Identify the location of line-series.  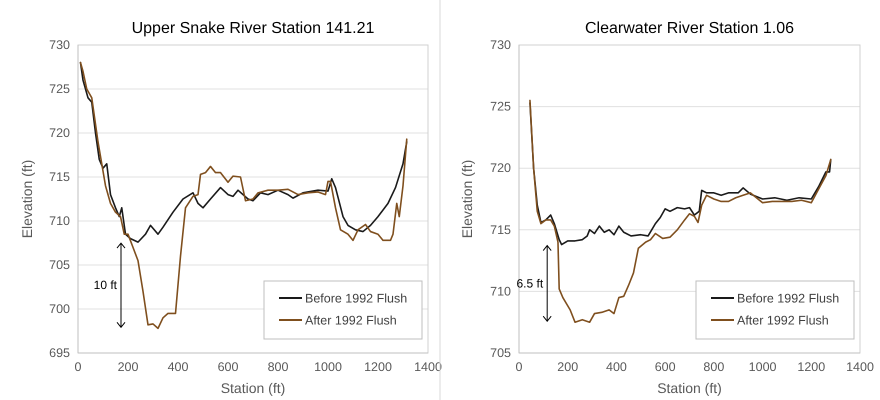
(680, 174).